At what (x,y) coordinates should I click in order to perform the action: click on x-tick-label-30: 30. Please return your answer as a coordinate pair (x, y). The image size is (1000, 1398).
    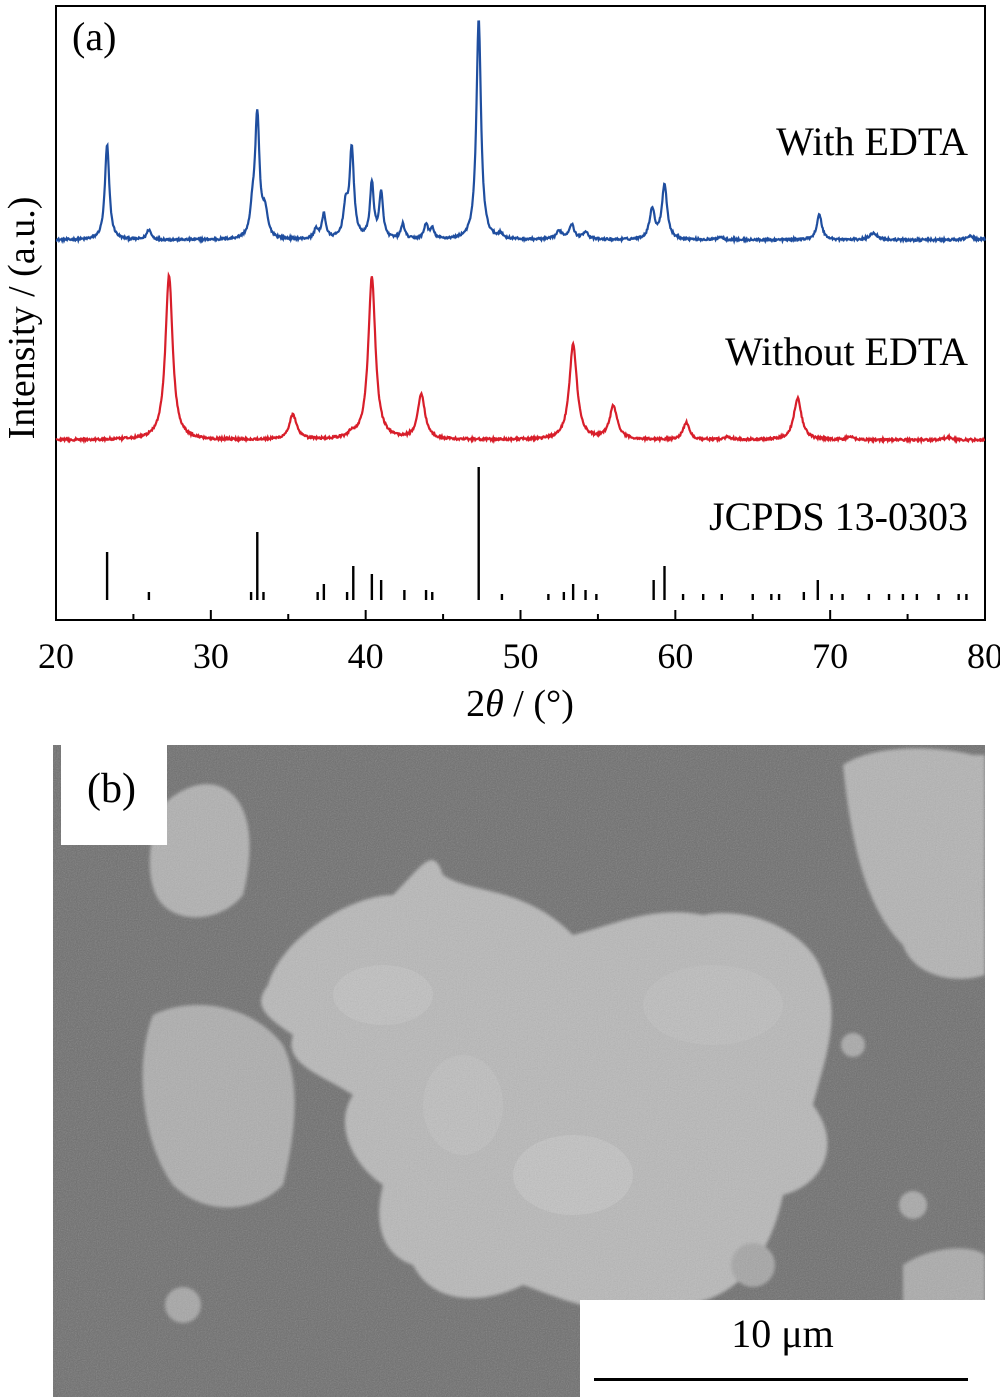
    Looking at the image, I should click on (211, 656).